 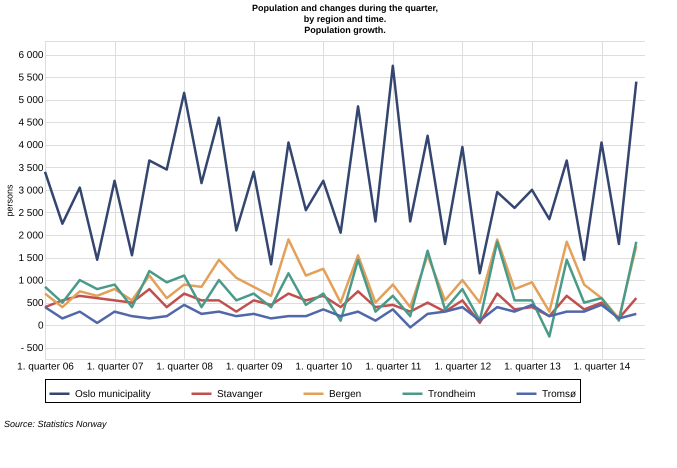 I want to click on chart-title: Population and changes during the quarter, by region and time. Population growth., so click(x=345, y=19).